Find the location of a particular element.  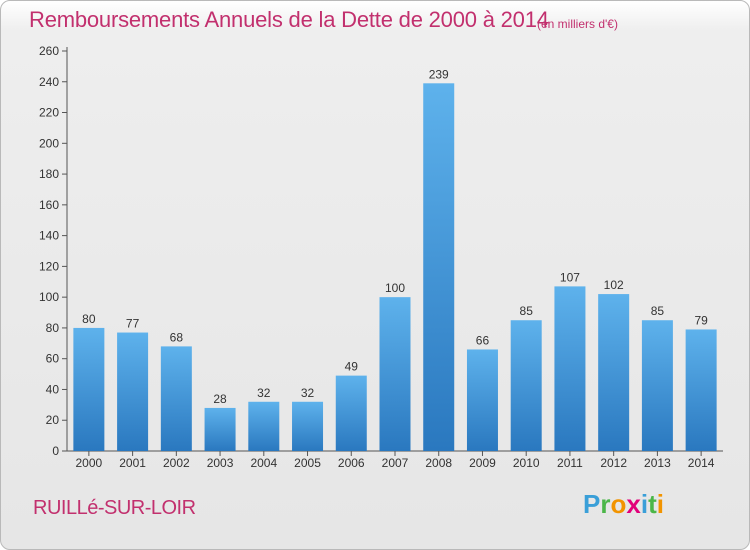

data-label: 66 is located at coordinates (483, 340).